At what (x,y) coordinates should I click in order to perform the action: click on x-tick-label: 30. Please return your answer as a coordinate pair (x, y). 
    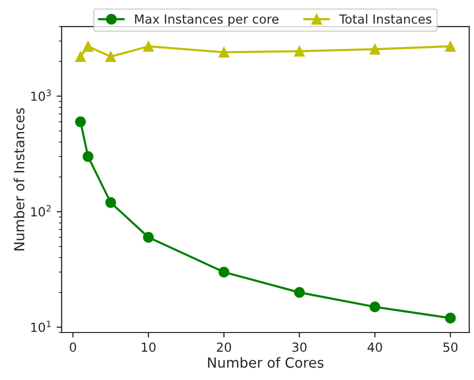
    Looking at the image, I should click on (299, 347).